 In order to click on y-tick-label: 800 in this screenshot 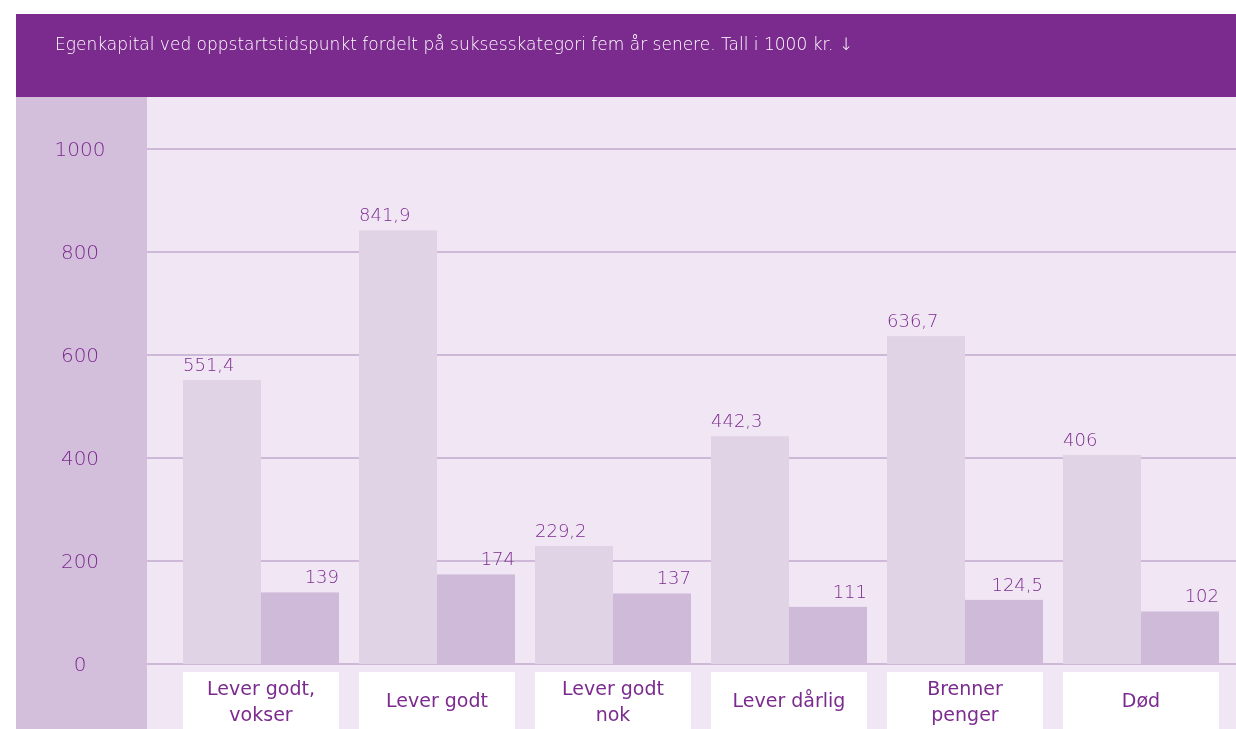, I will do `click(80, 252)`.